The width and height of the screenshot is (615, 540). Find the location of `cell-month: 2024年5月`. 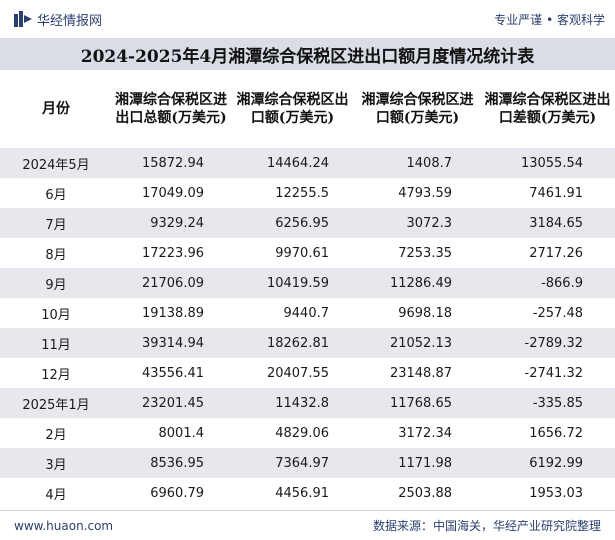

cell-month: 2024年5月 is located at coordinates (56, 165).